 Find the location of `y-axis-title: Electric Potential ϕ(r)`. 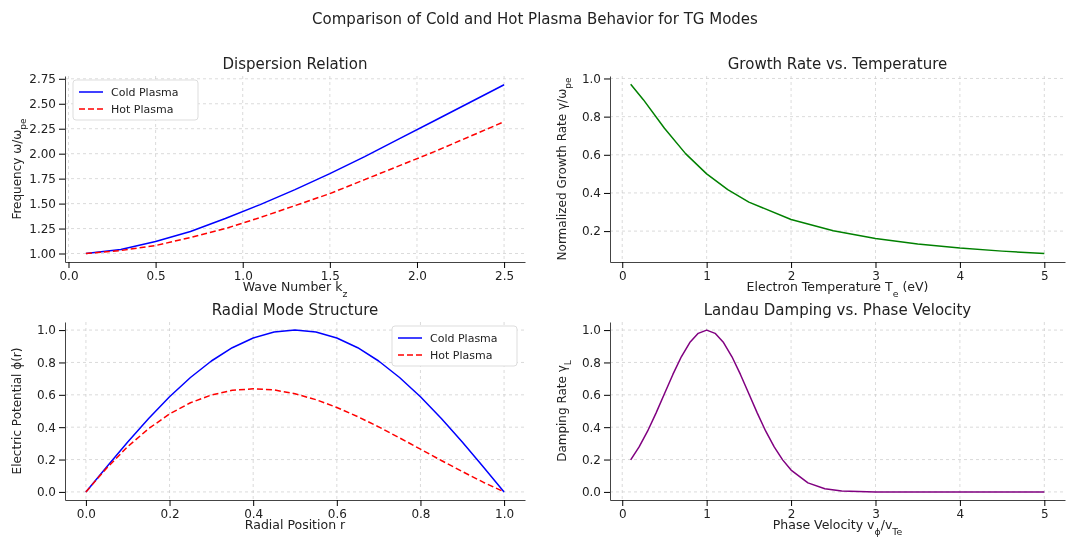

y-axis-title: Electric Potential ϕ(r) is located at coordinates (17, 411).